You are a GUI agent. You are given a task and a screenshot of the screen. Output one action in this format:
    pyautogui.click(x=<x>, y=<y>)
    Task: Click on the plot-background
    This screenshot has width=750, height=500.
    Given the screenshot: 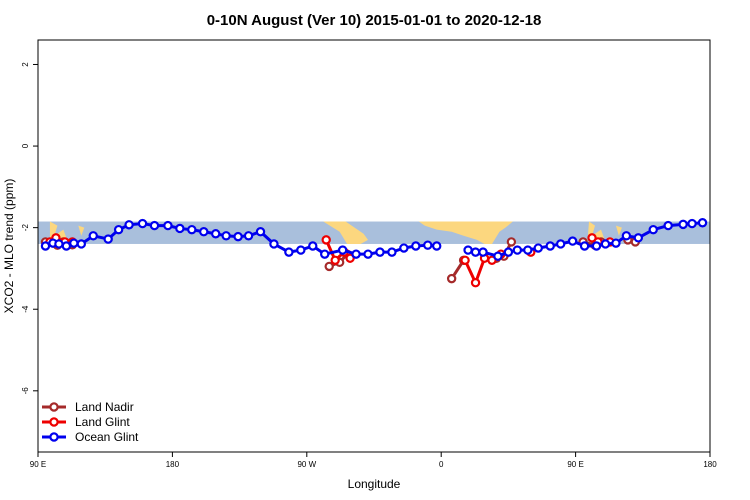 What is the action you would take?
    pyautogui.click(x=374, y=232)
    